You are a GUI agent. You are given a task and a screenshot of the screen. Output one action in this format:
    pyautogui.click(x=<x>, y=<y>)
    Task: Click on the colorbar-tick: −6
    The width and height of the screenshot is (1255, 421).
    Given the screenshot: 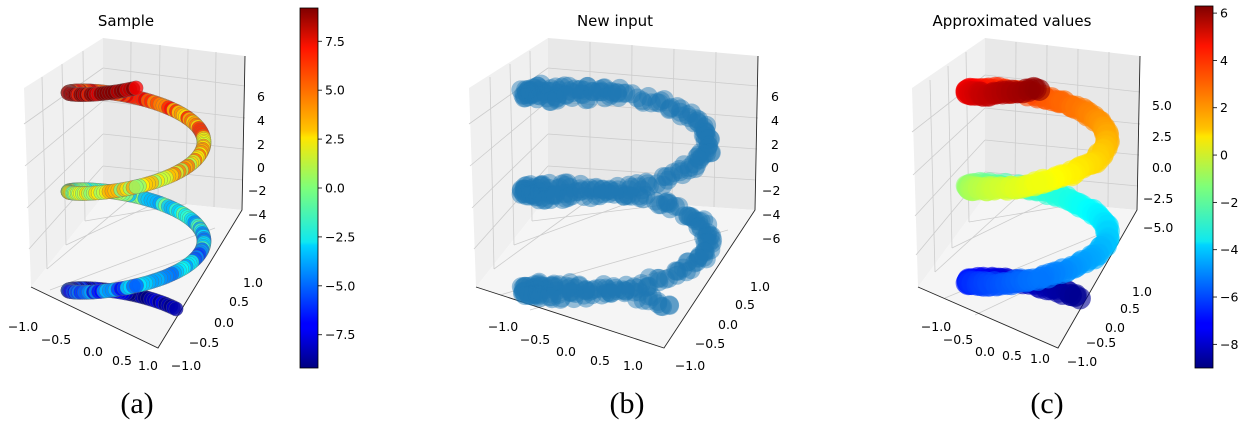 What is the action you would take?
    pyautogui.click(x=1229, y=297)
    